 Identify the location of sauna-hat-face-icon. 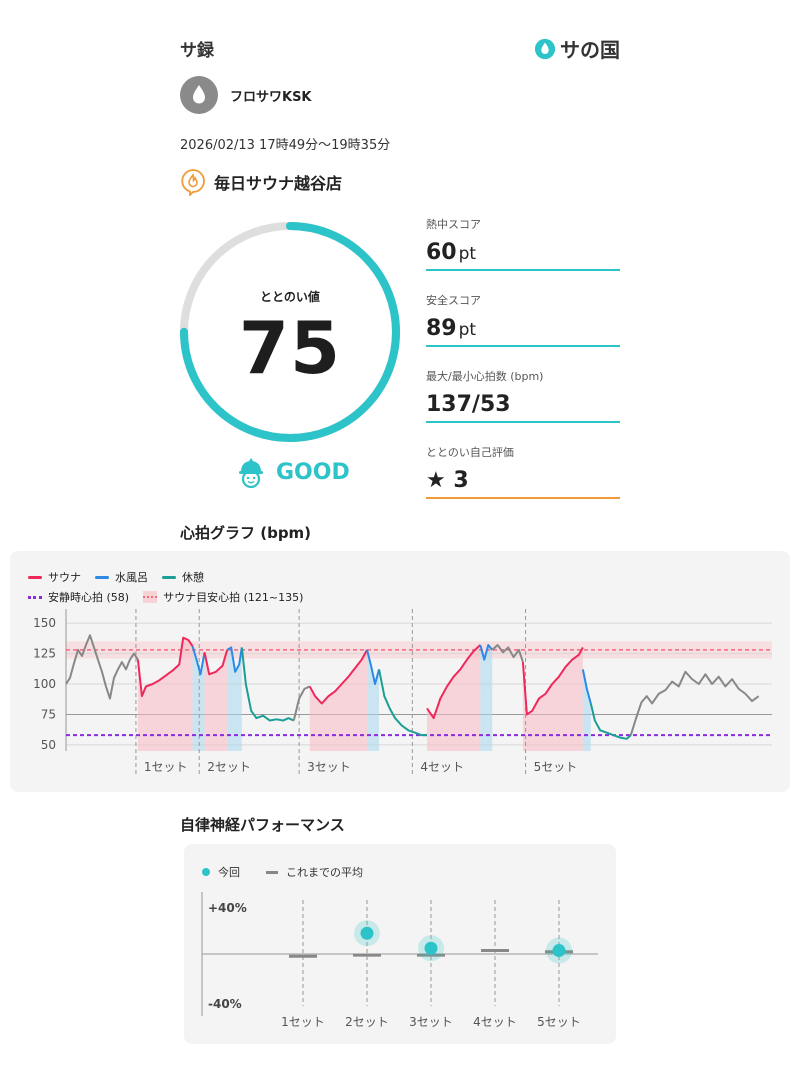
(251, 473).